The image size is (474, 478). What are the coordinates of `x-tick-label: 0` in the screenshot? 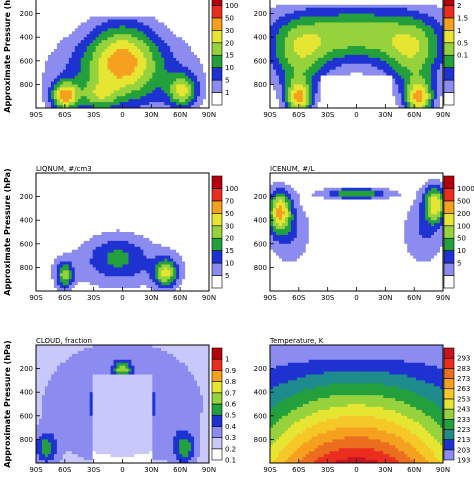 It's located at (122, 115).